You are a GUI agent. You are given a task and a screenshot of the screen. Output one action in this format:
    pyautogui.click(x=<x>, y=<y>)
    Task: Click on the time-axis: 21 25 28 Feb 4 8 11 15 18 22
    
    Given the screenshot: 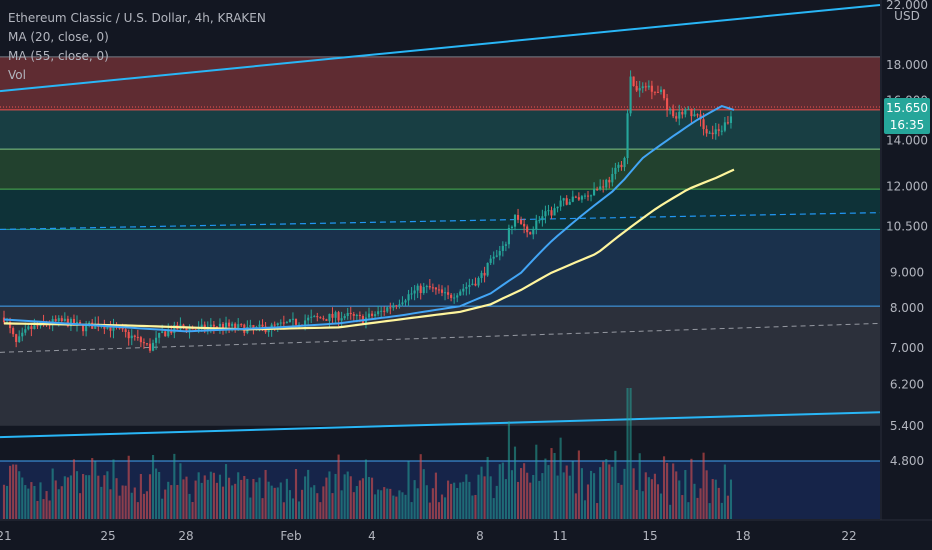 What is the action you would take?
    pyautogui.click(x=428, y=536)
    